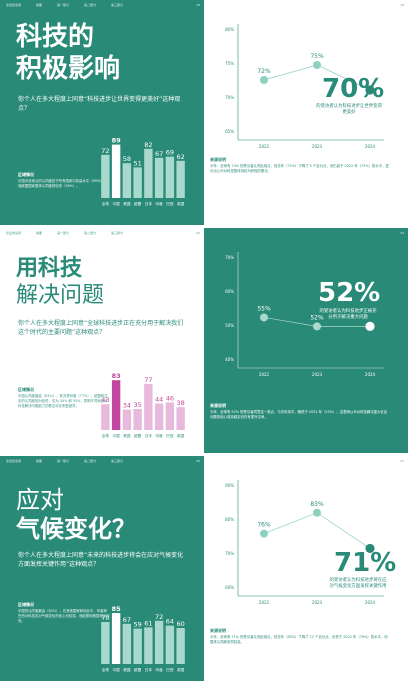 This screenshot has width=408, height=685. Describe the element at coordinates (127, 669) in the screenshot. I see `bar-category-label: 美国` at that location.